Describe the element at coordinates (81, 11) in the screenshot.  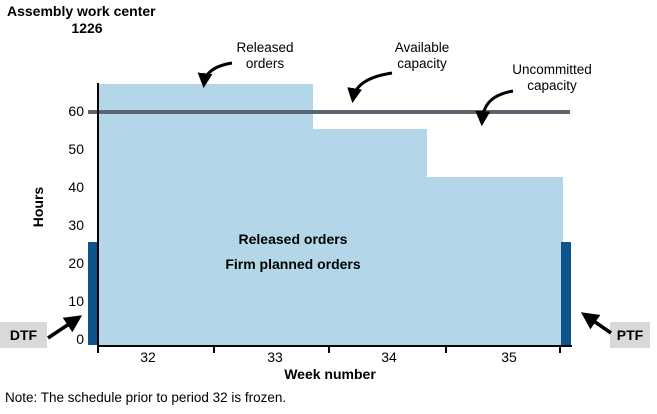
I see `chart-title: Assembly work center` at that location.